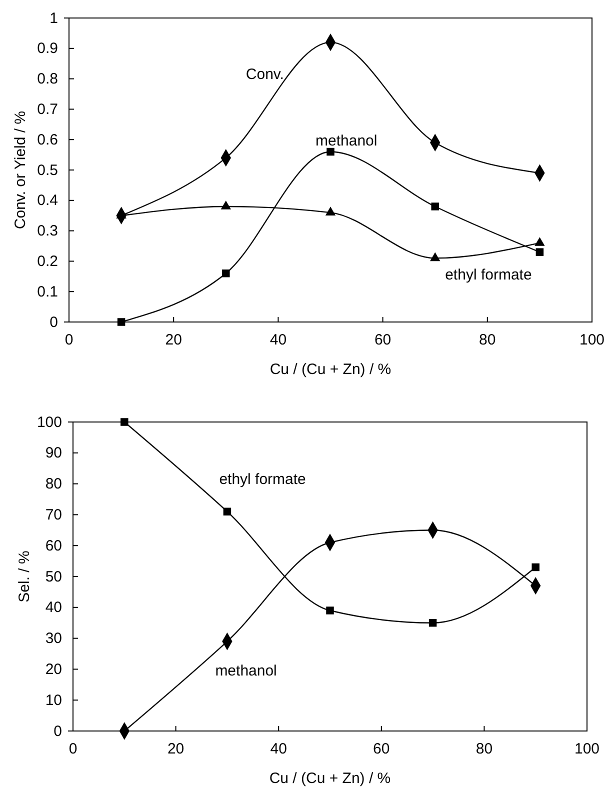  What do you see at coordinates (47, 261) in the screenshot?
I see `y-tick-label: 0.2` at bounding box center [47, 261].